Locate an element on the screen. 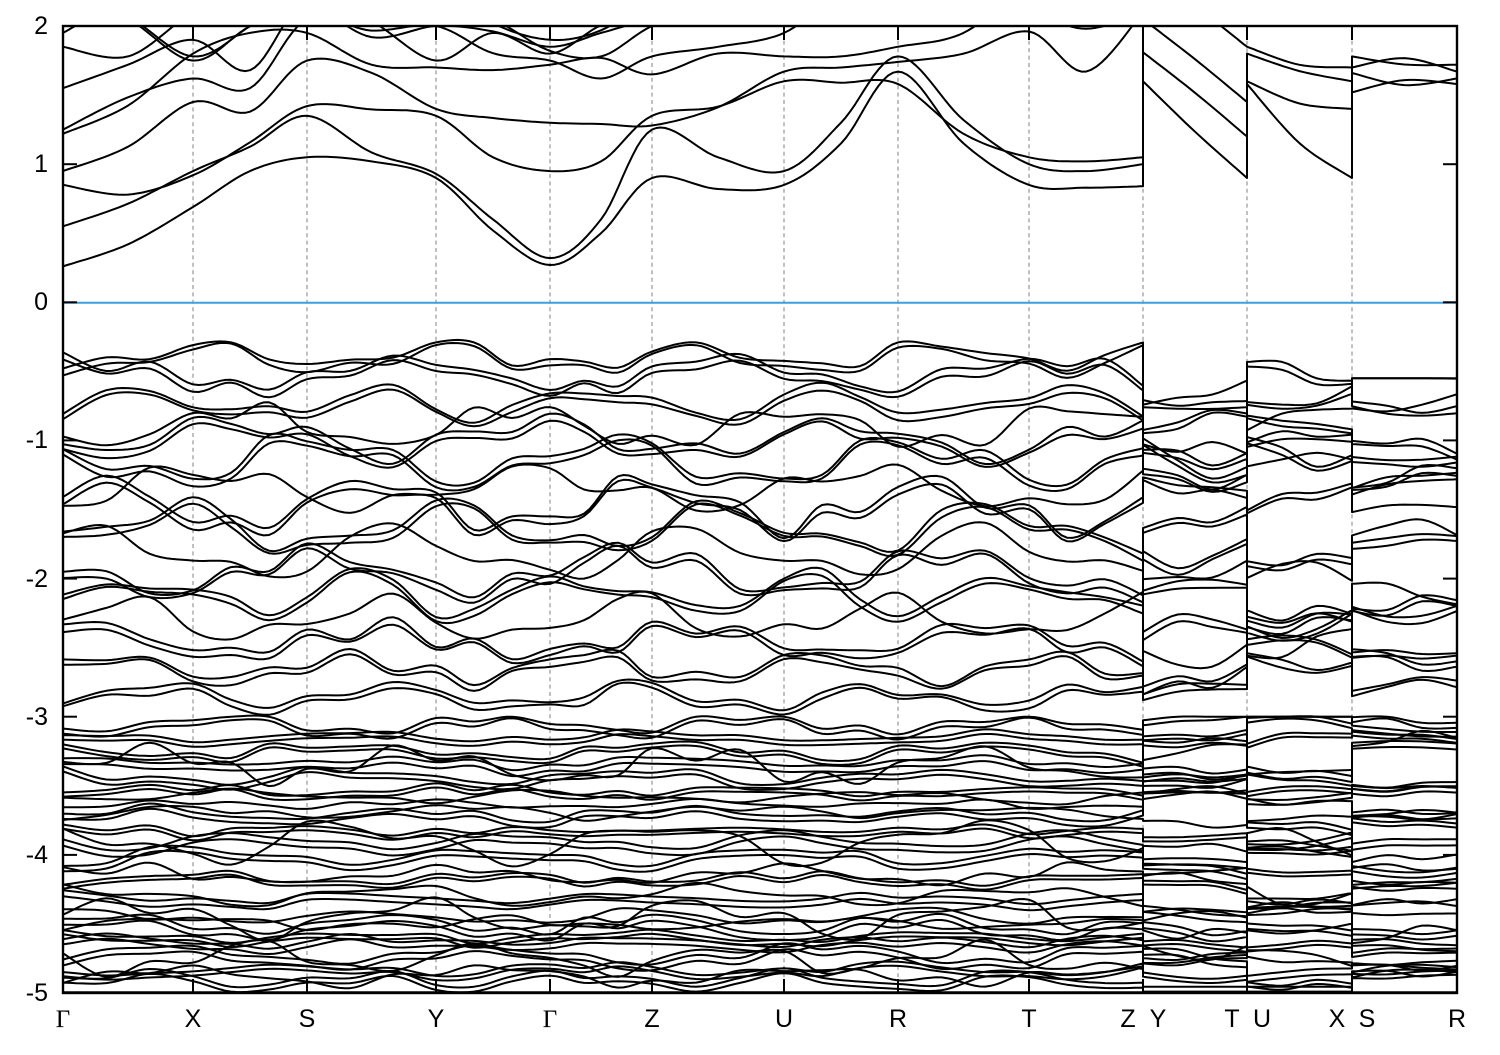  svg-text: 0 is located at coordinates (41, 302).